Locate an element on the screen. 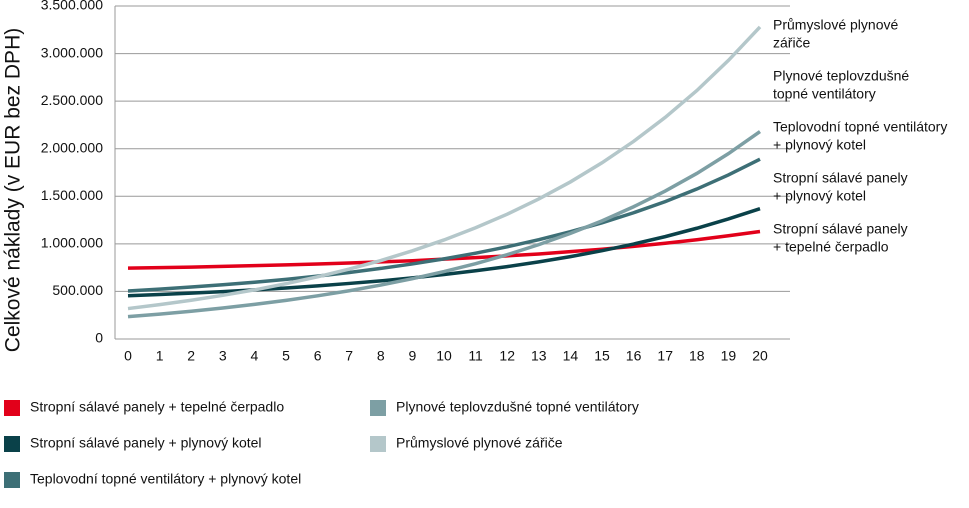 This screenshot has height=508, width=969. x-tick-label: 9 is located at coordinates (413, 356).